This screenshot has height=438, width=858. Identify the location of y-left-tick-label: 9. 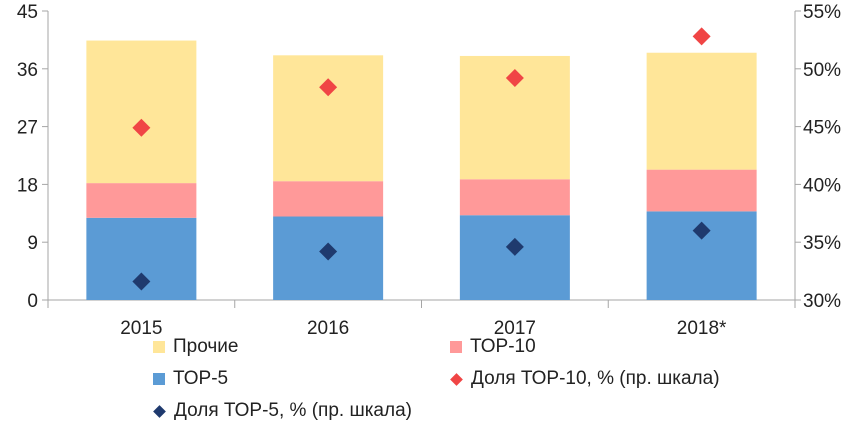
(32, 243).